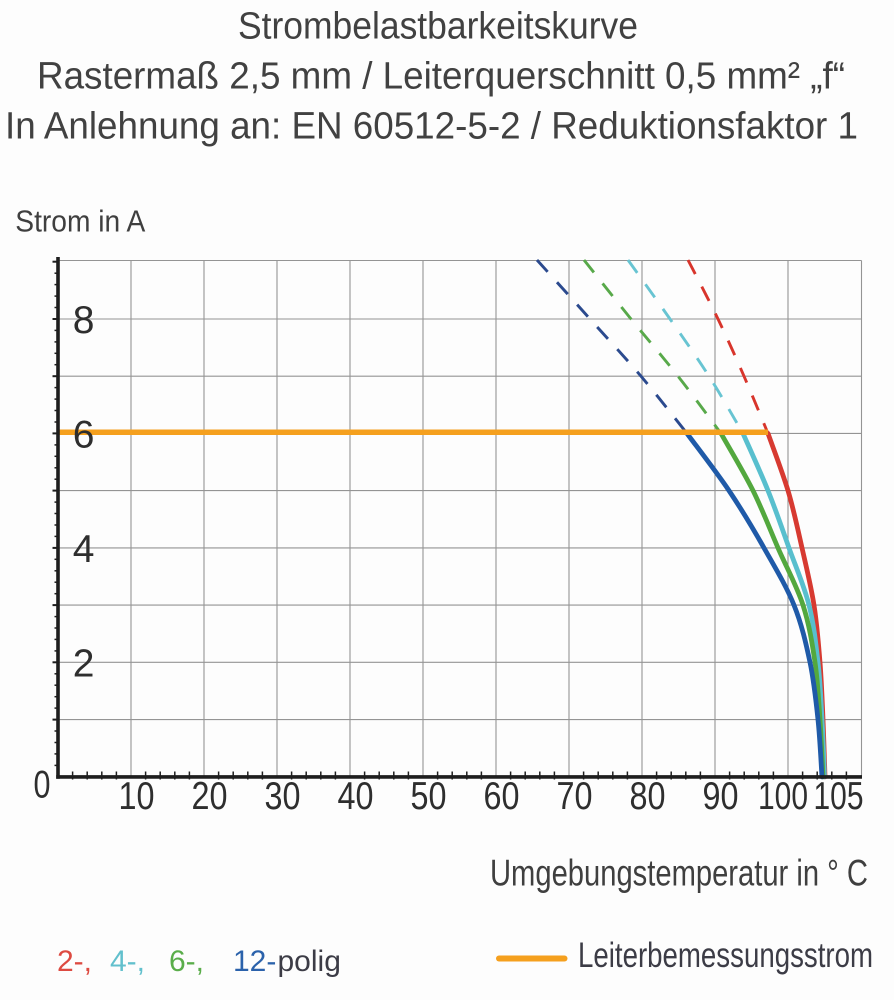 The height and width of the screenshot is (1000, 894). What do you see at coordinates (127, 961) in the screenshot?
I see `svg-text: 4-,` at bounding box center [127, 961].